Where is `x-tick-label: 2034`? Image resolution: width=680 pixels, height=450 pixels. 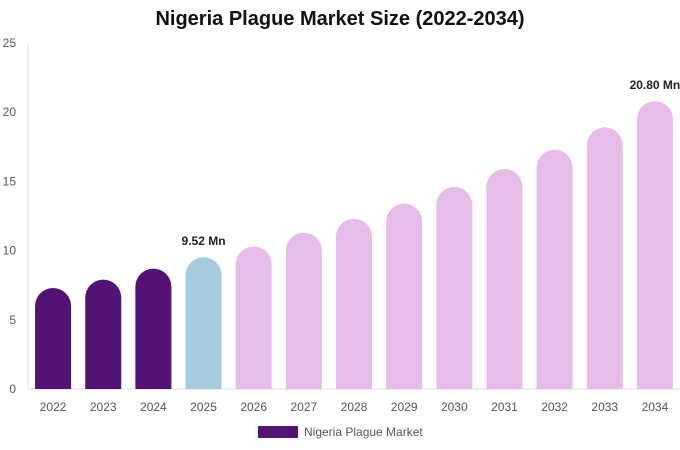
x-tick-label: 2034 is located at coordinates (655, 407).